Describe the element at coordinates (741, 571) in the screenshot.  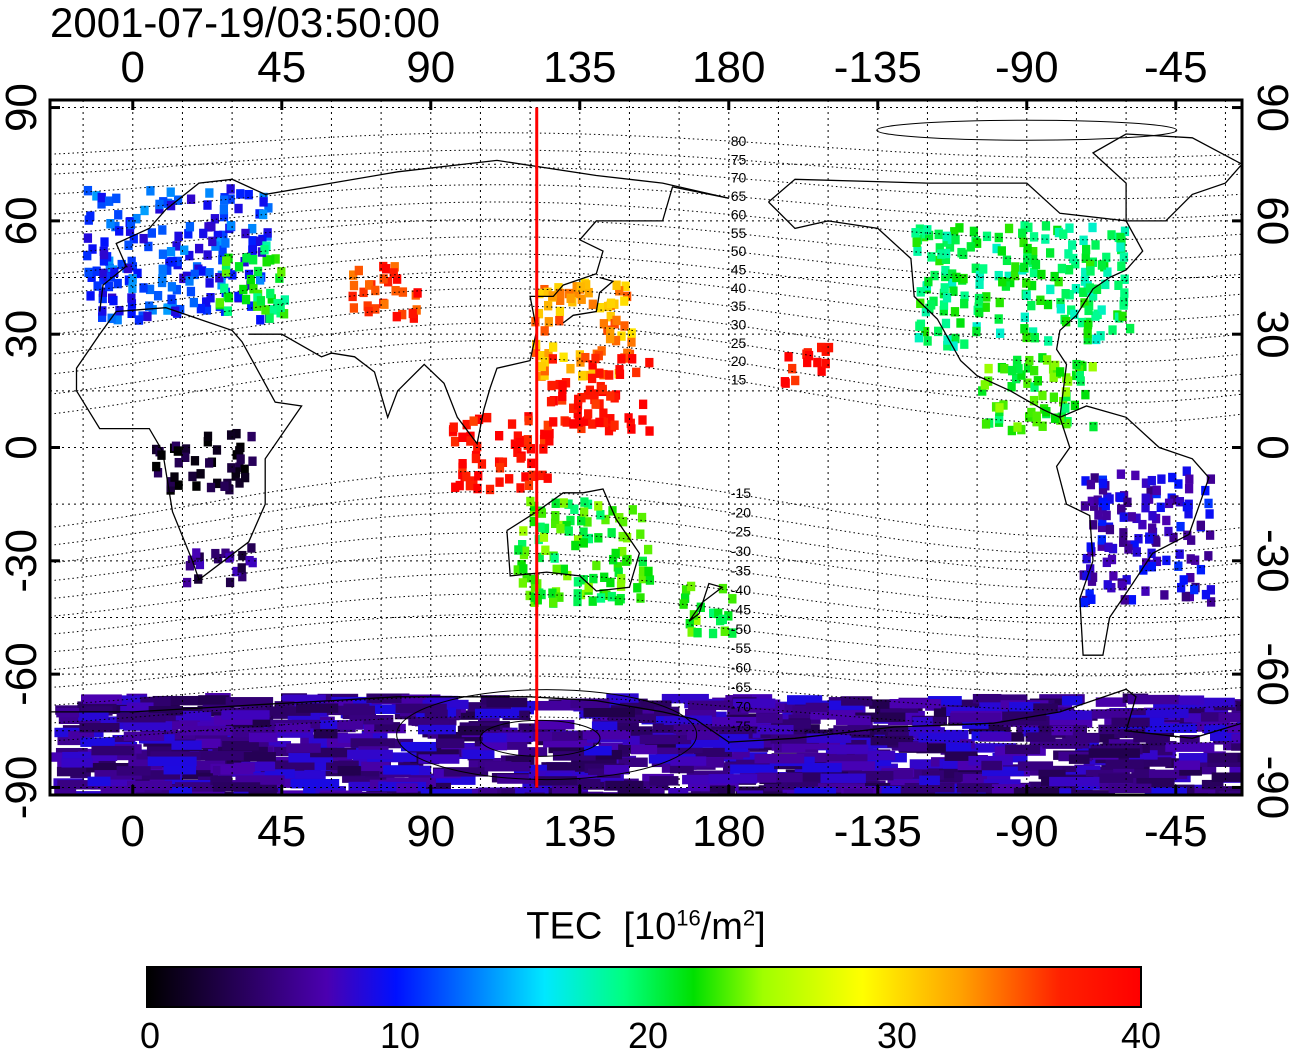
I see `mlat-label: -35` at that location.